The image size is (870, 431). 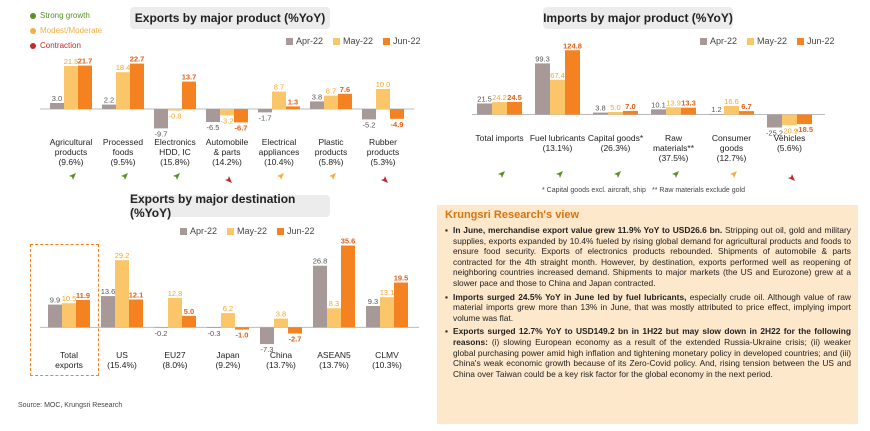 I want to click on category-label: Electrical appliances (10.4%), so click(x=279, y=152).